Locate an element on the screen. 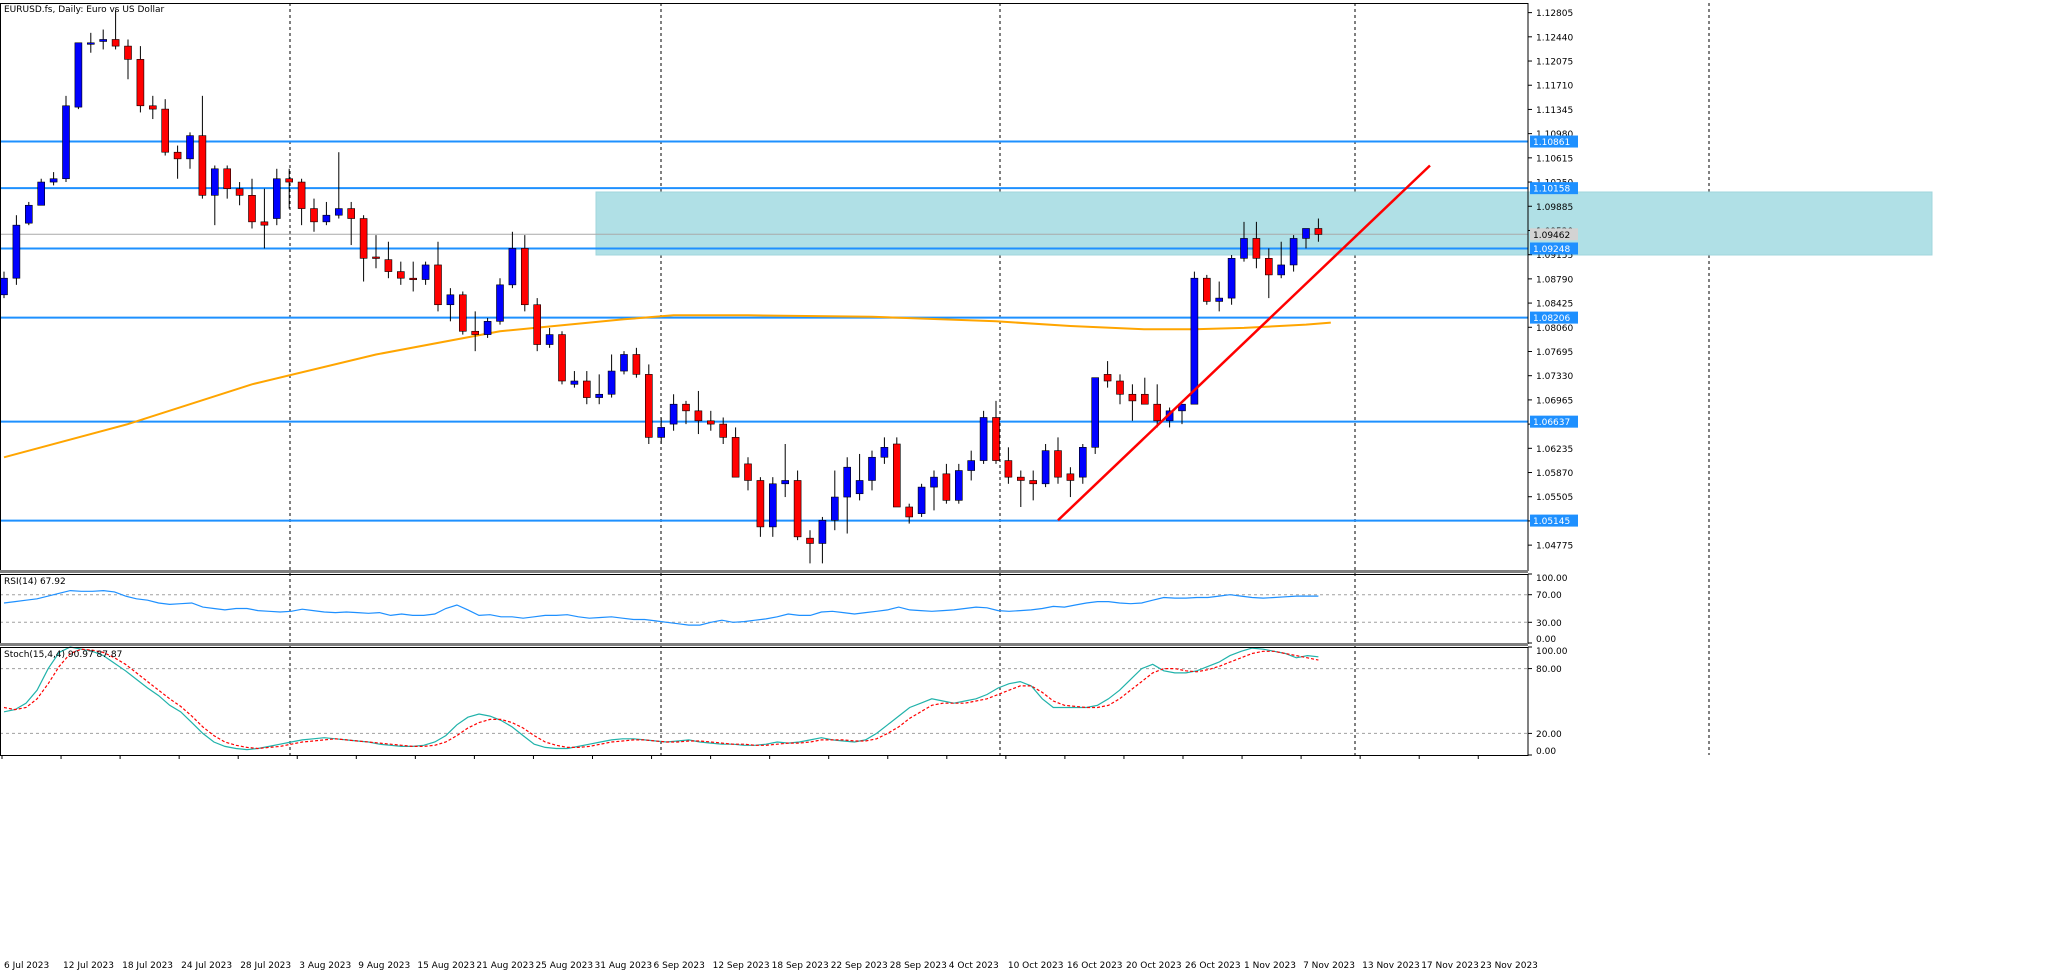  trend-line is located at coordinates (1244, 343).